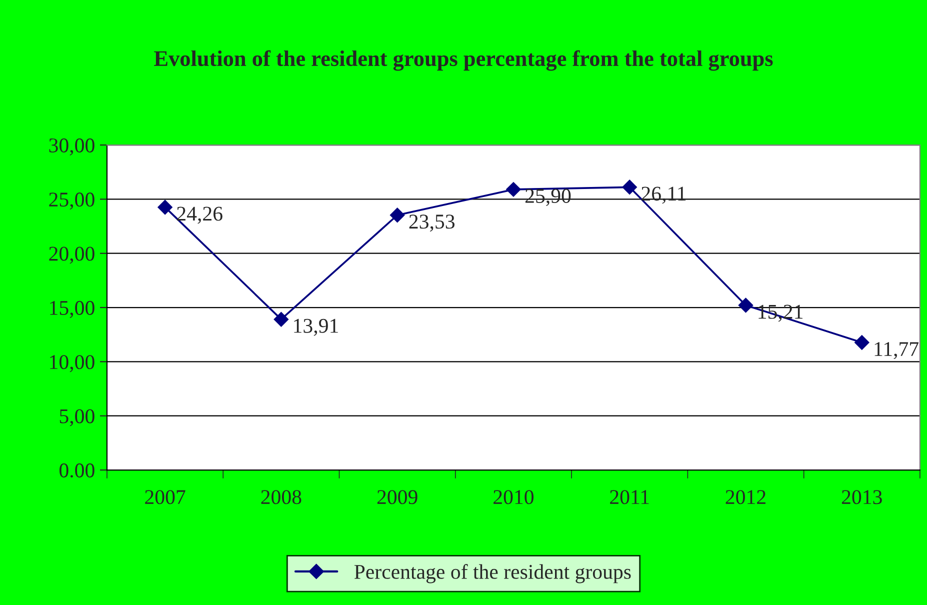 This screenshot has height=605, width=927. Describe the element at coordinates (463, 60) in the screenshot. I see `chart-title: Evolution of the resident groups percentage from the total groups` at that location.